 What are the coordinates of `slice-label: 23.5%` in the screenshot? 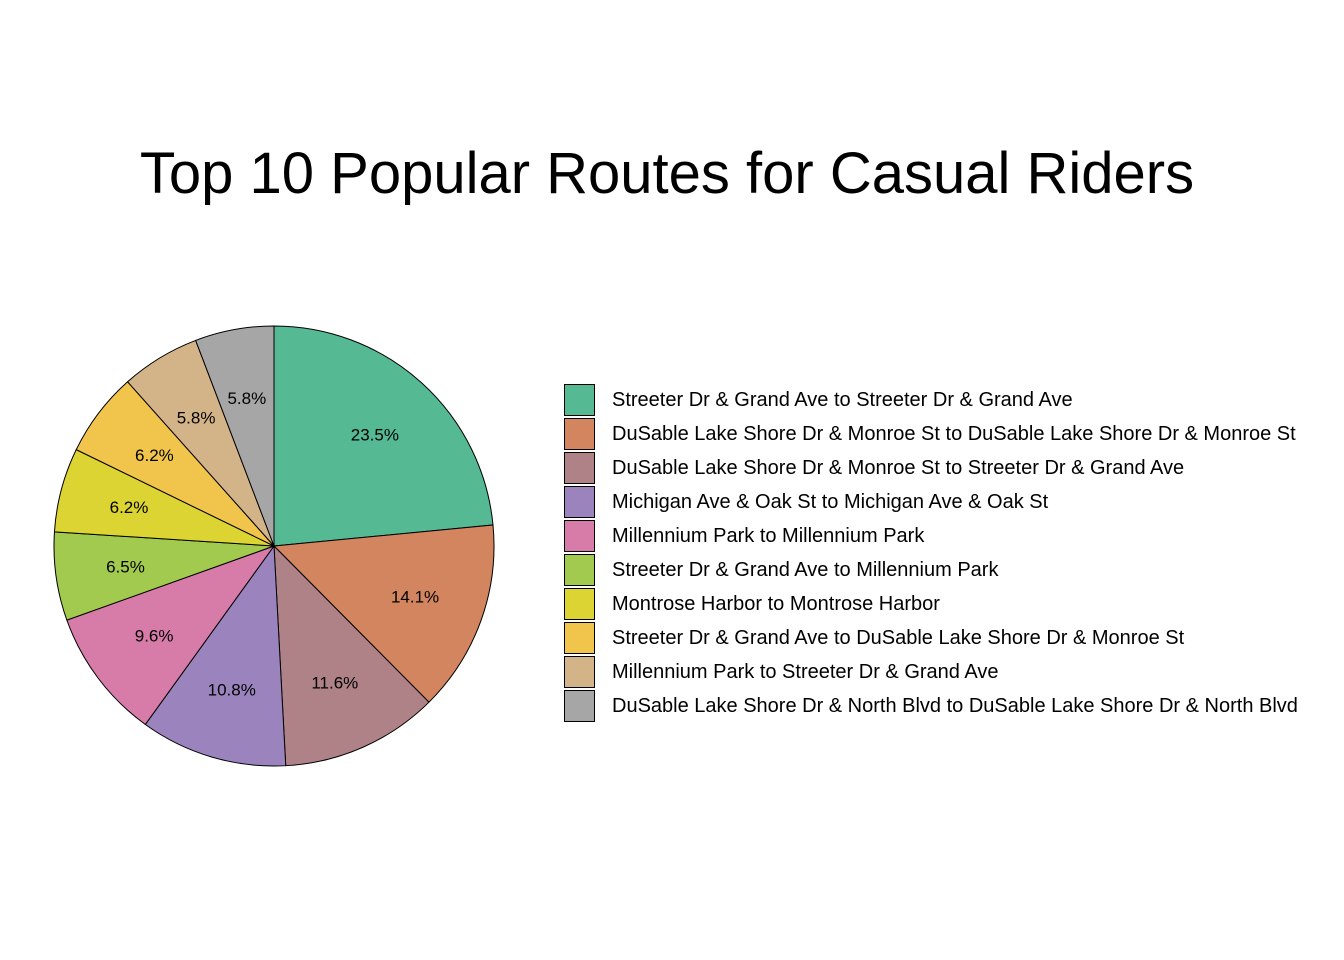 It's located at (375, 434).